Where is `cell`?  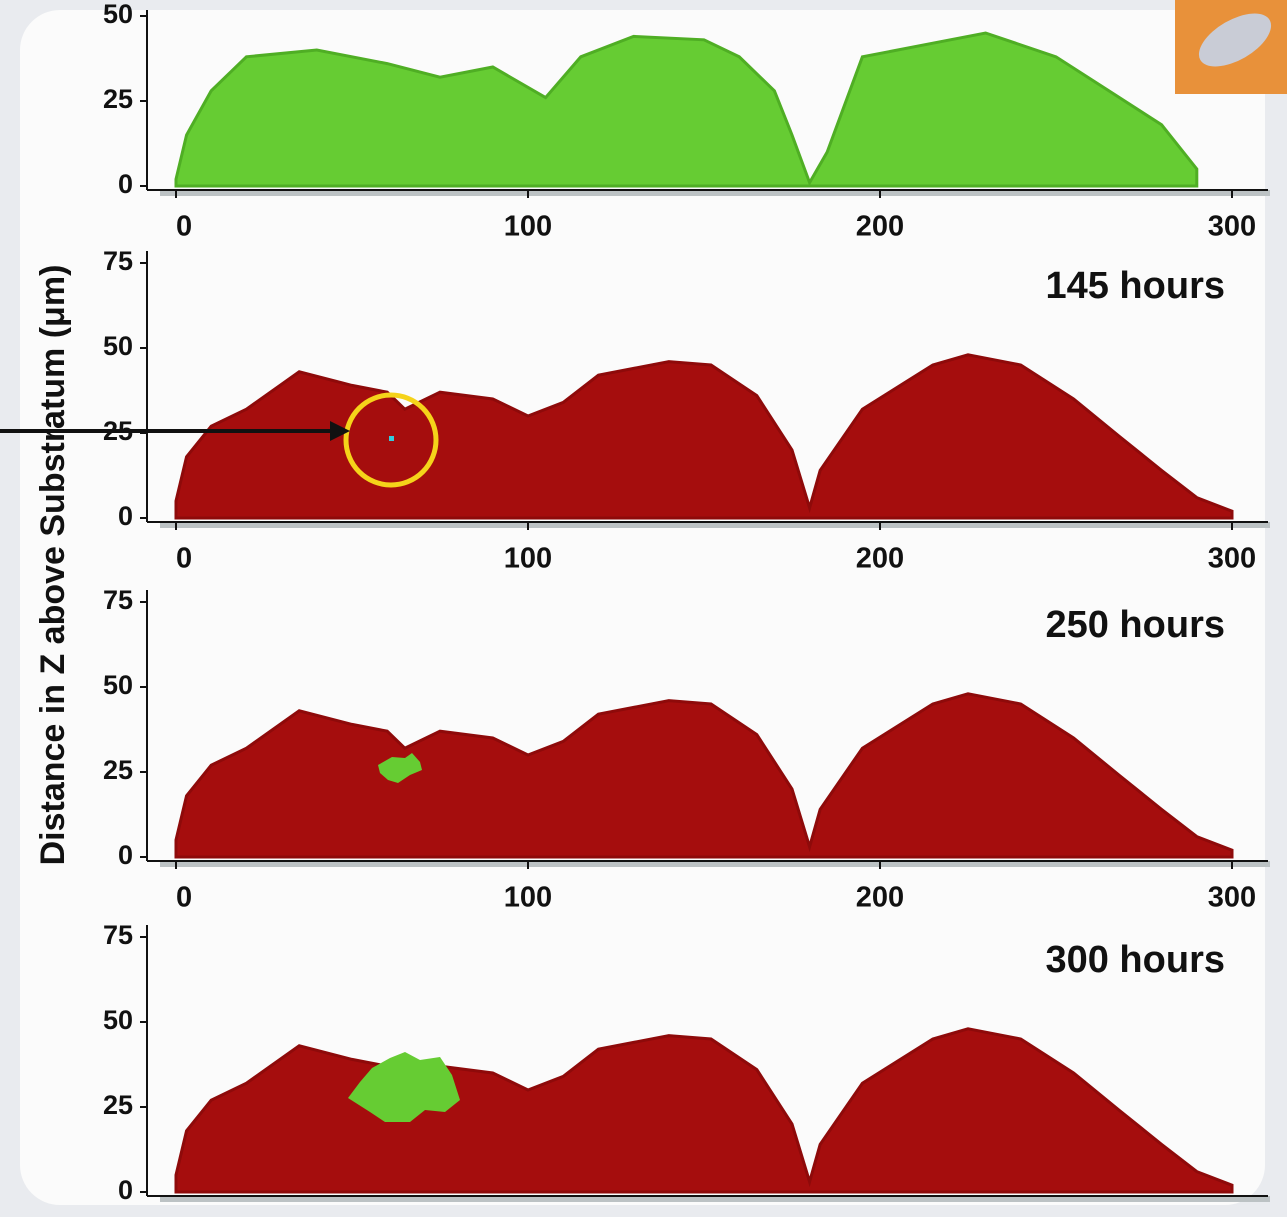 cell is located at coordinates (391, 438).